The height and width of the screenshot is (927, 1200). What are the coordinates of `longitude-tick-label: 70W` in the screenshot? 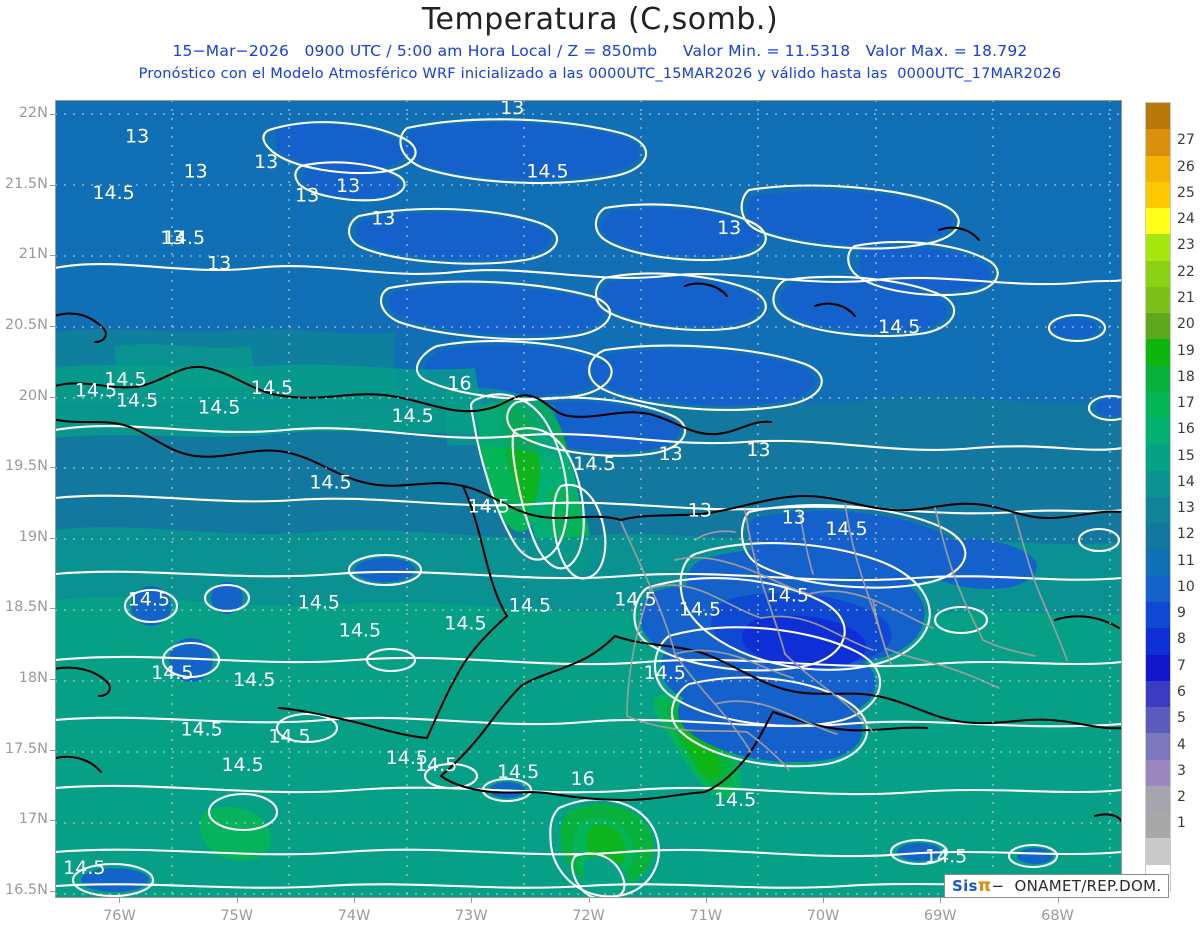 It's located at (823, 916).